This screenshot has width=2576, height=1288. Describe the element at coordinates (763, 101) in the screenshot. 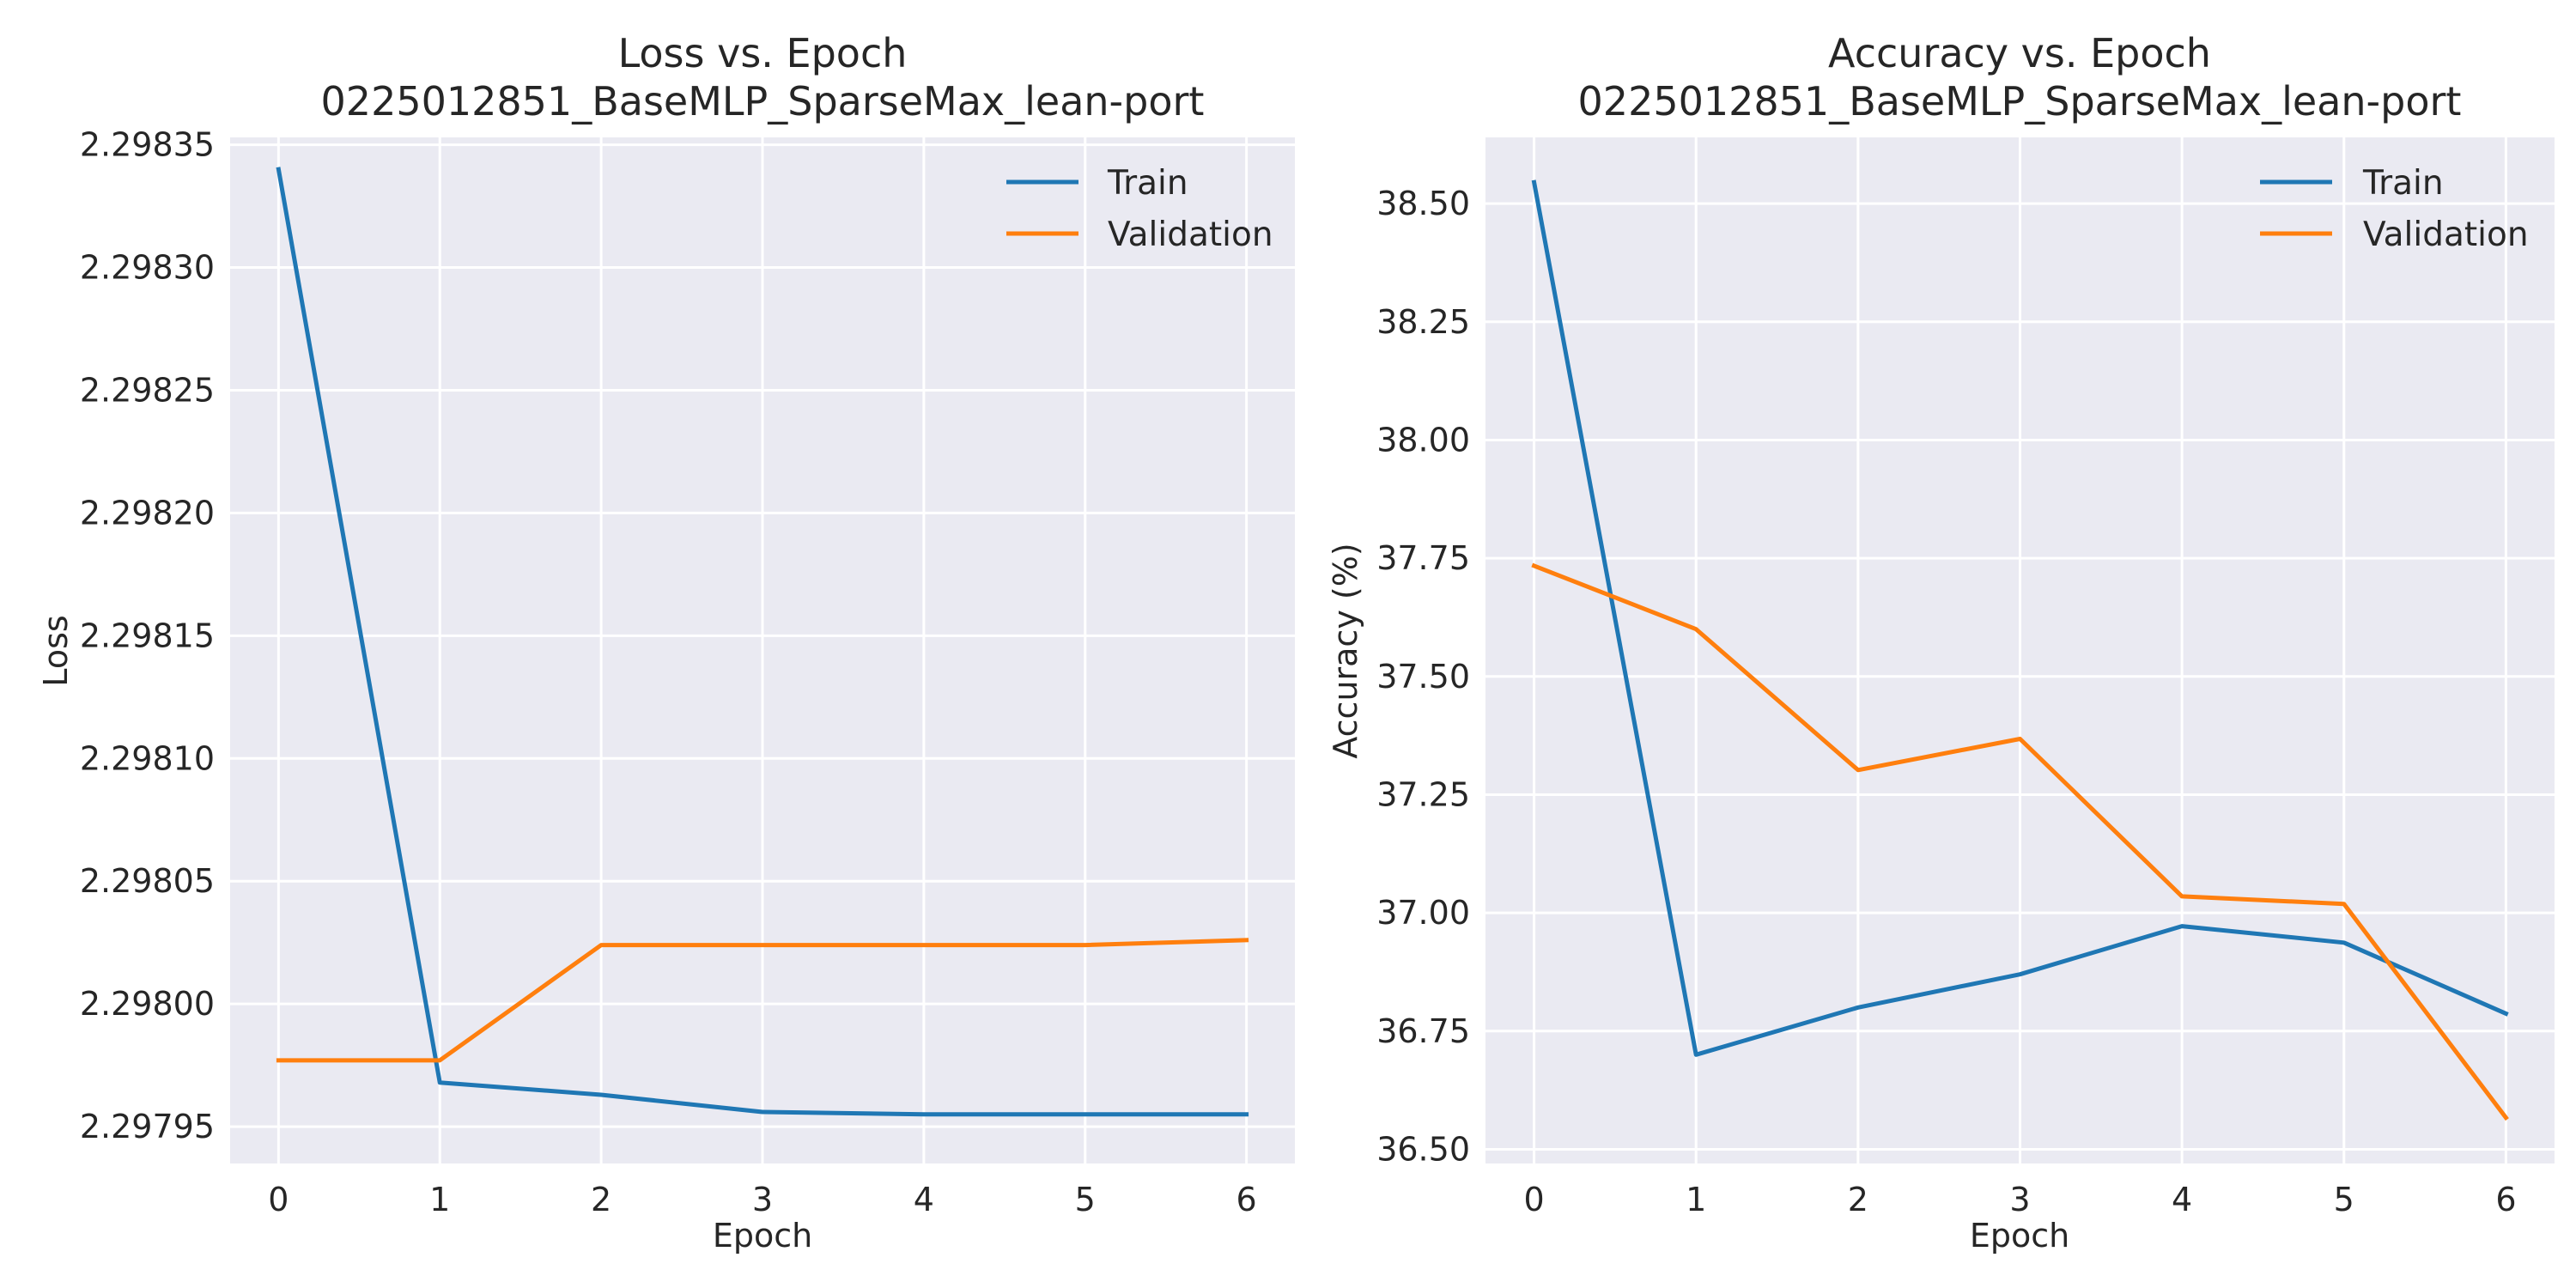

I see `loss-chart-subtitle: 0225012851_BaseMLP_SparseMax_lean-port` at that location.